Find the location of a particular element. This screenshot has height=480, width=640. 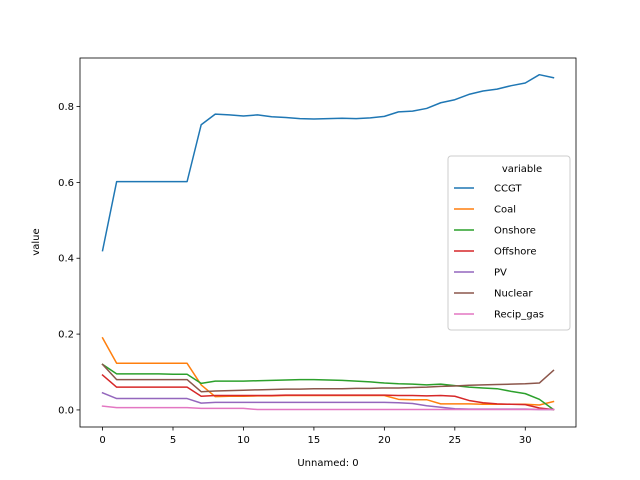

x-tick-label: 30 is located at coordinates (525, 440).